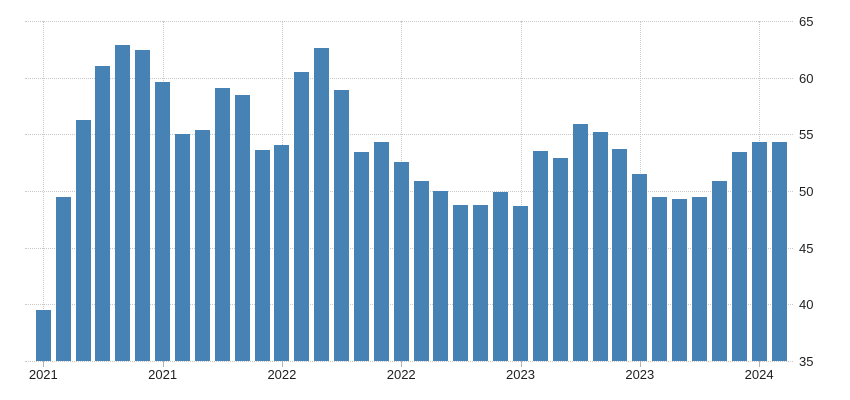 This screenshot has height=400, width=850. Describe the element at coordinates (806, 78) in the screenshot. I see `y-axis-label: 60` at that location.